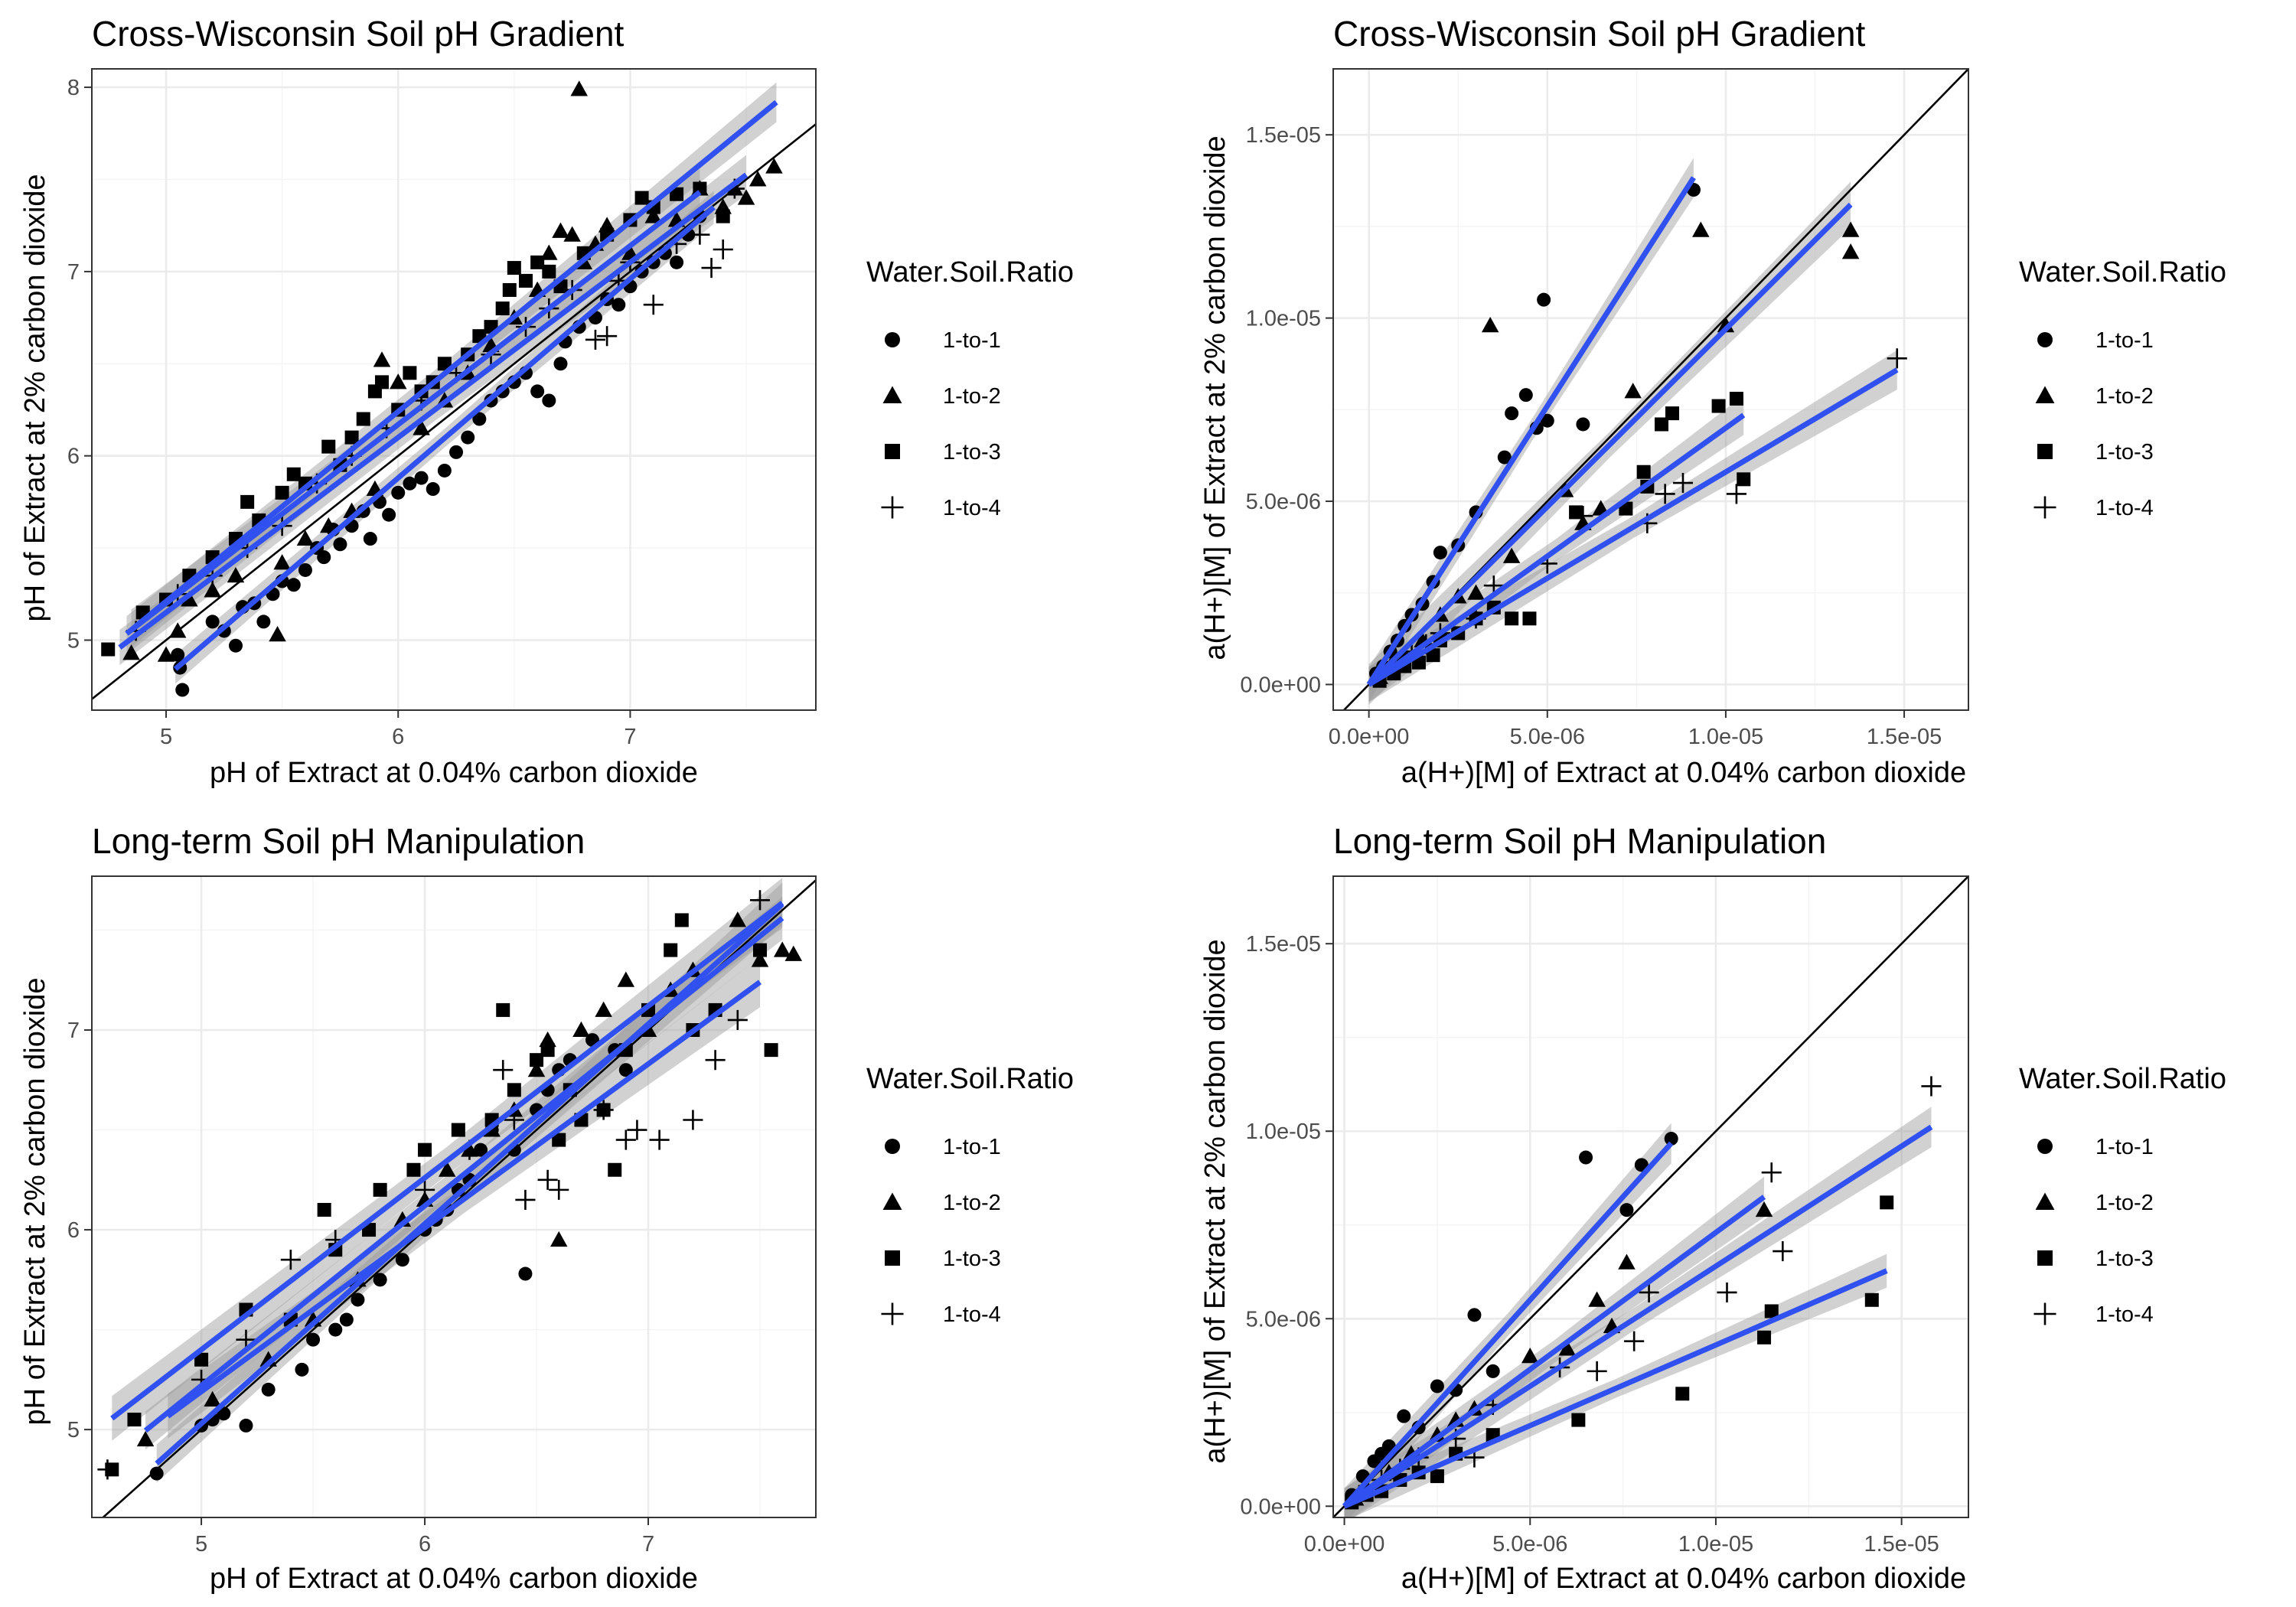 The image size is (2296, 1607). What do you see at coordinates (73, 88) in the screenshot?
I see `y-tick-label: 8` at bounding box center [73, 88].